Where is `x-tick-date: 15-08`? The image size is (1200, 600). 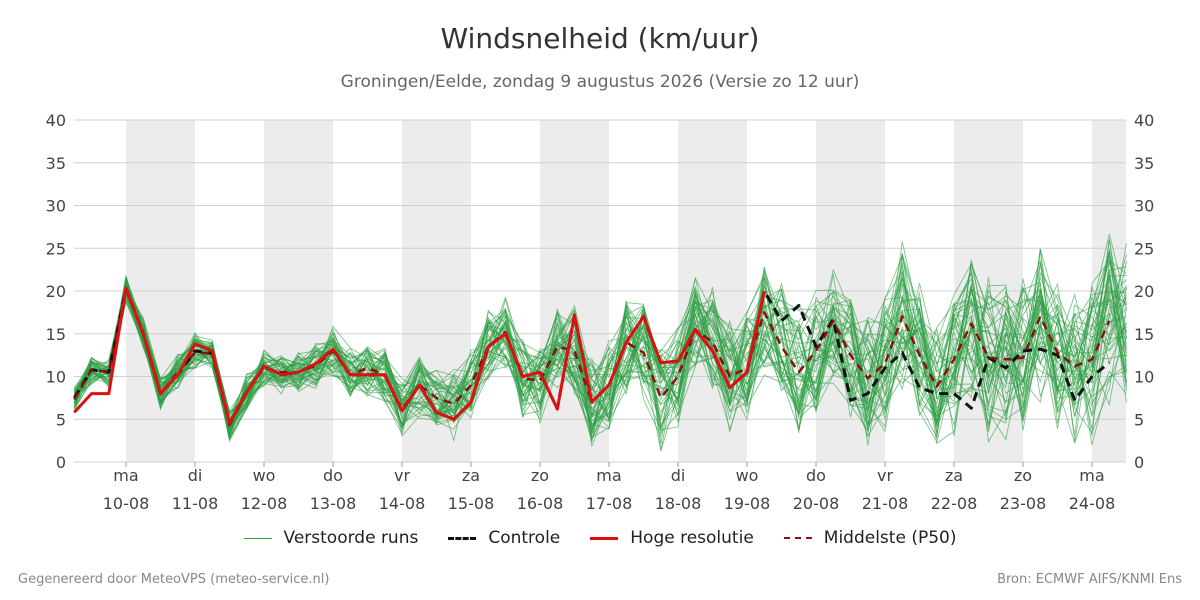
x-tick-date: 15-08 is located at coordinates (471, 503).